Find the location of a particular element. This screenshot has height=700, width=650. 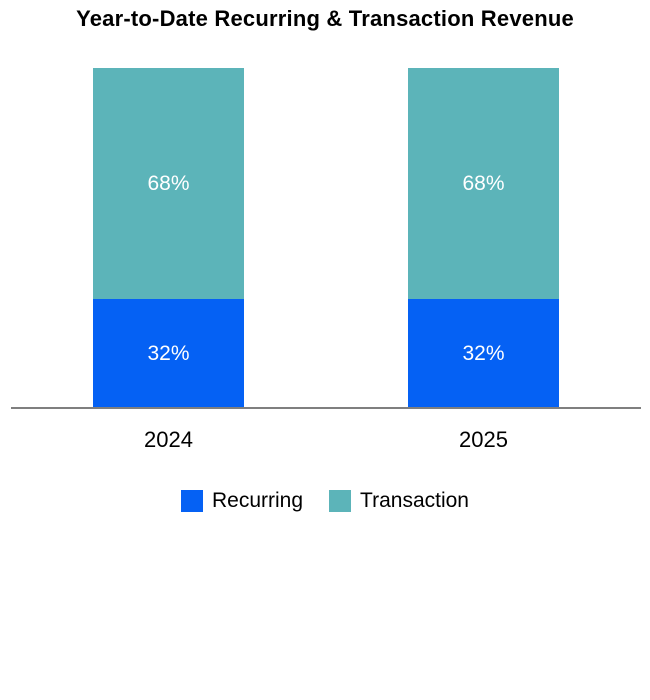

x-axis-line is located at coordinates (326, 408).